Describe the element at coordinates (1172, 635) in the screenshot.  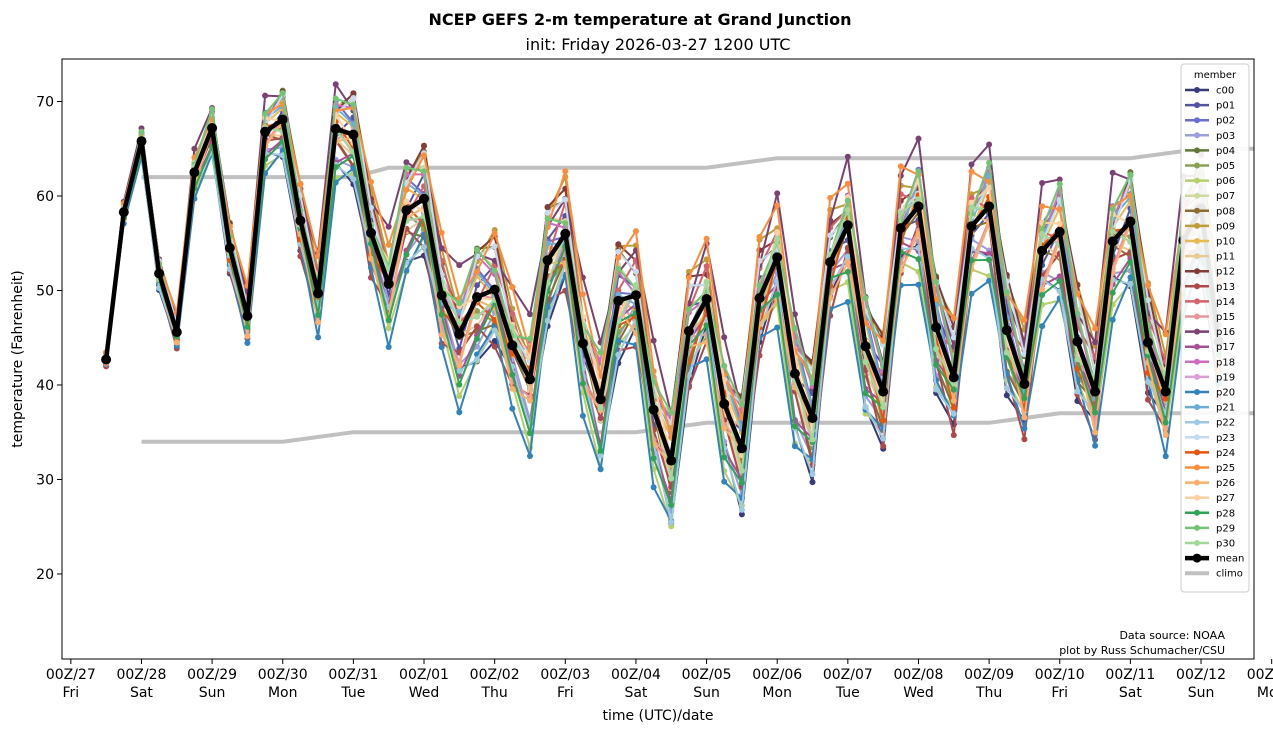
I see `credit-source: Data source: NOAA` at that location.